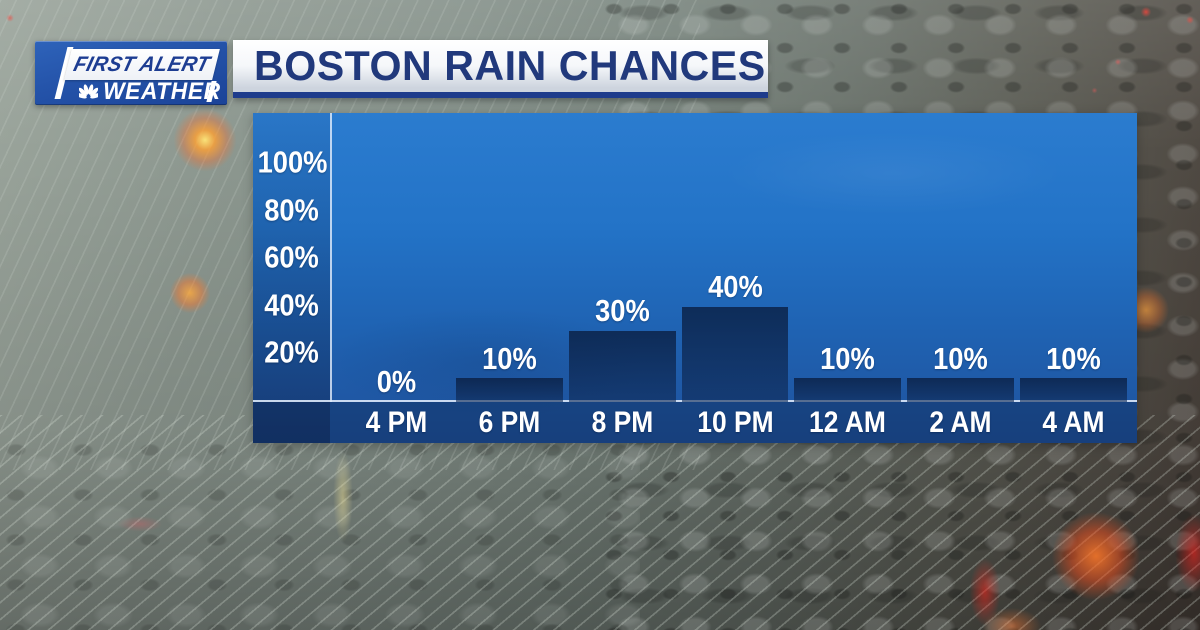 Image resolution: width=1200 pixels, height=630 pixels. I want to click on bar-cell: 40%, so click(735, 257).